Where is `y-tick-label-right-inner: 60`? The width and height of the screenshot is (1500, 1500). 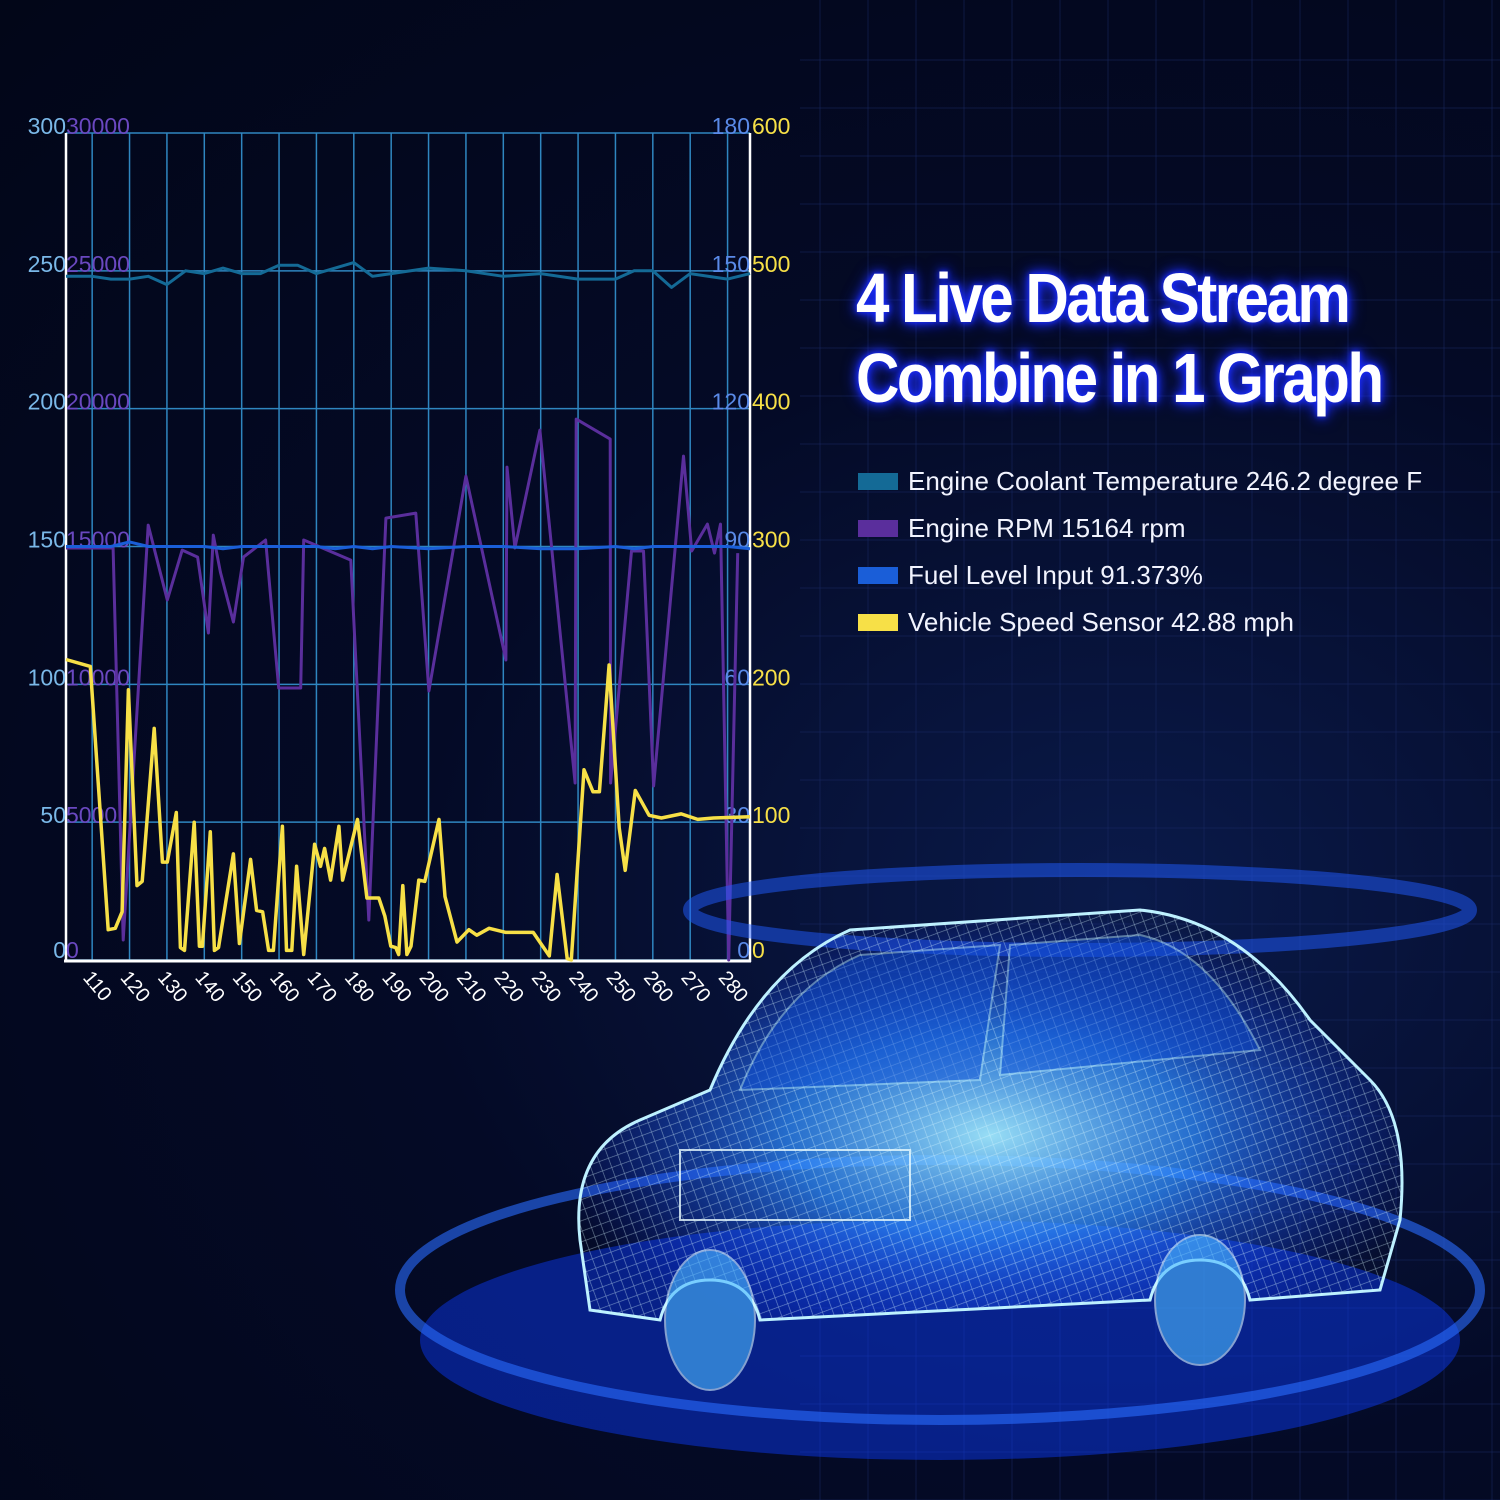
y-tick-label-right-inner: 60 is located at coordinates (737, 677).